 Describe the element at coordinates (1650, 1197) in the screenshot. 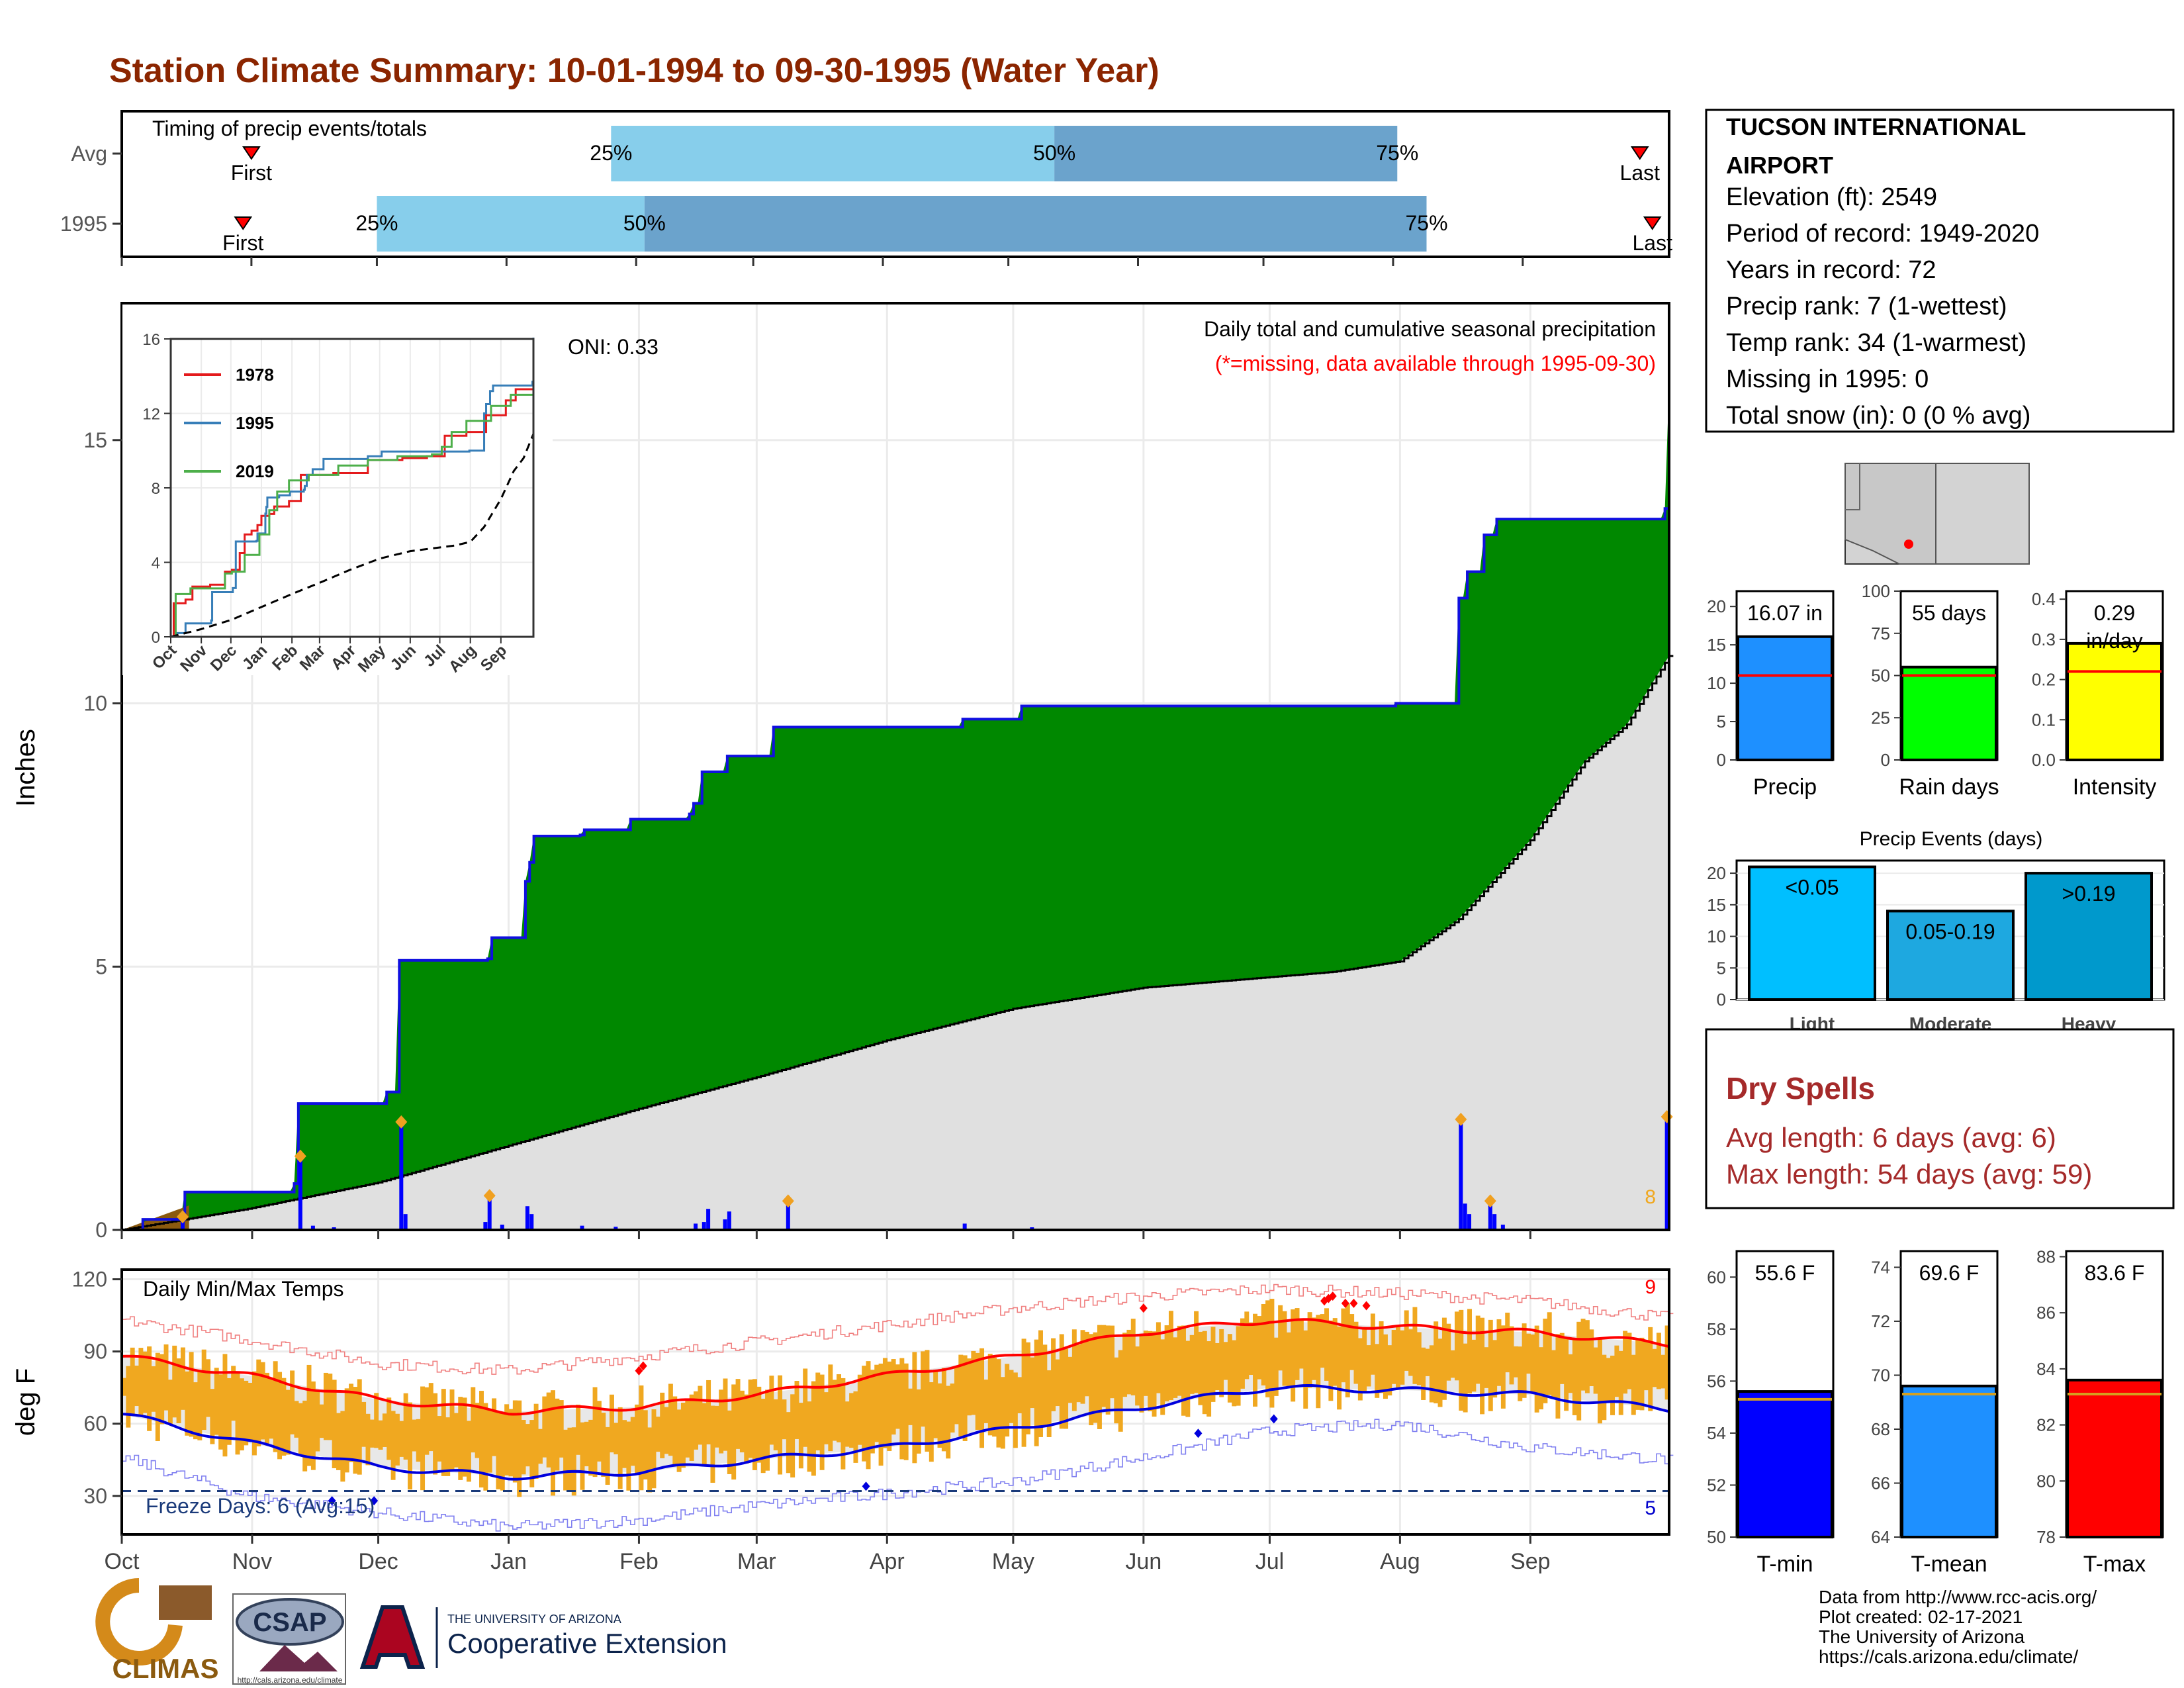

I see `precip-corner-note: 8` at that location.